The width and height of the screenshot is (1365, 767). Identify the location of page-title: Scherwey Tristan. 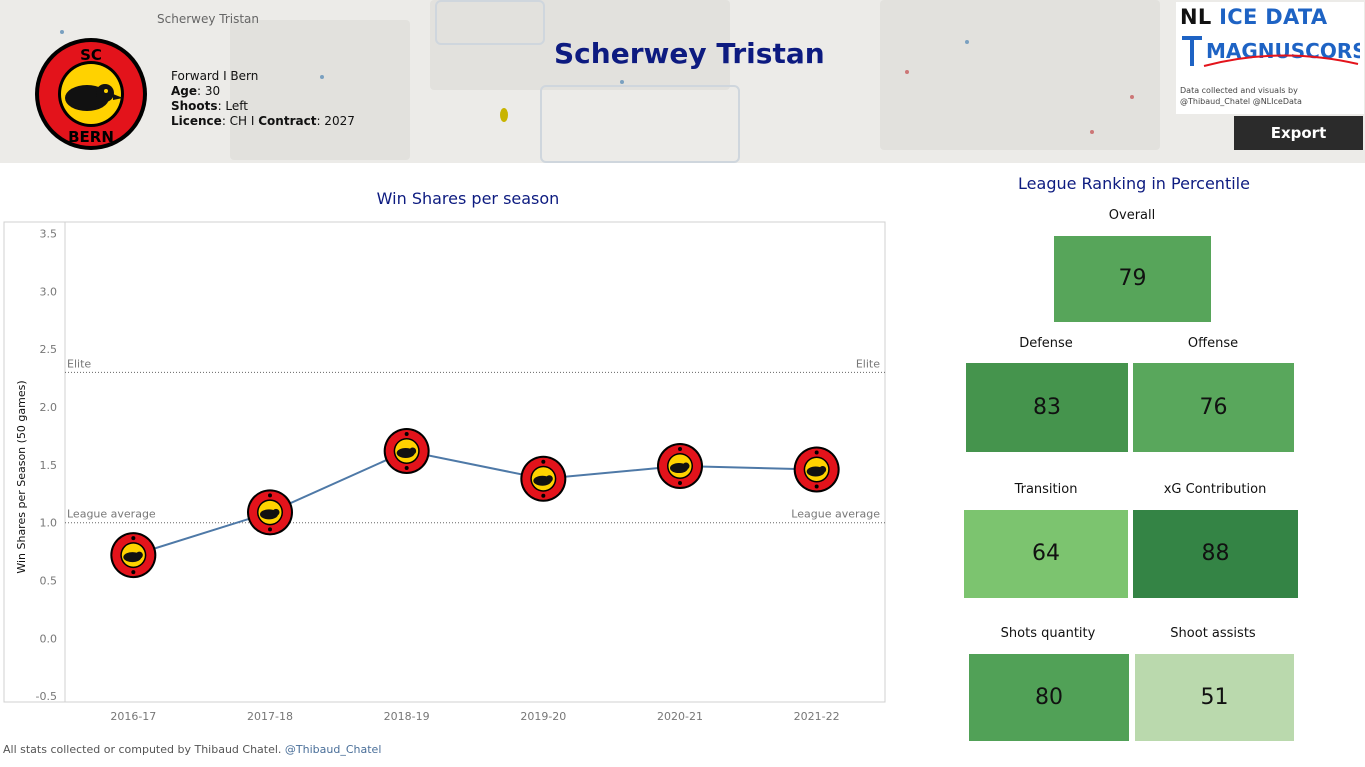
(689, 53).